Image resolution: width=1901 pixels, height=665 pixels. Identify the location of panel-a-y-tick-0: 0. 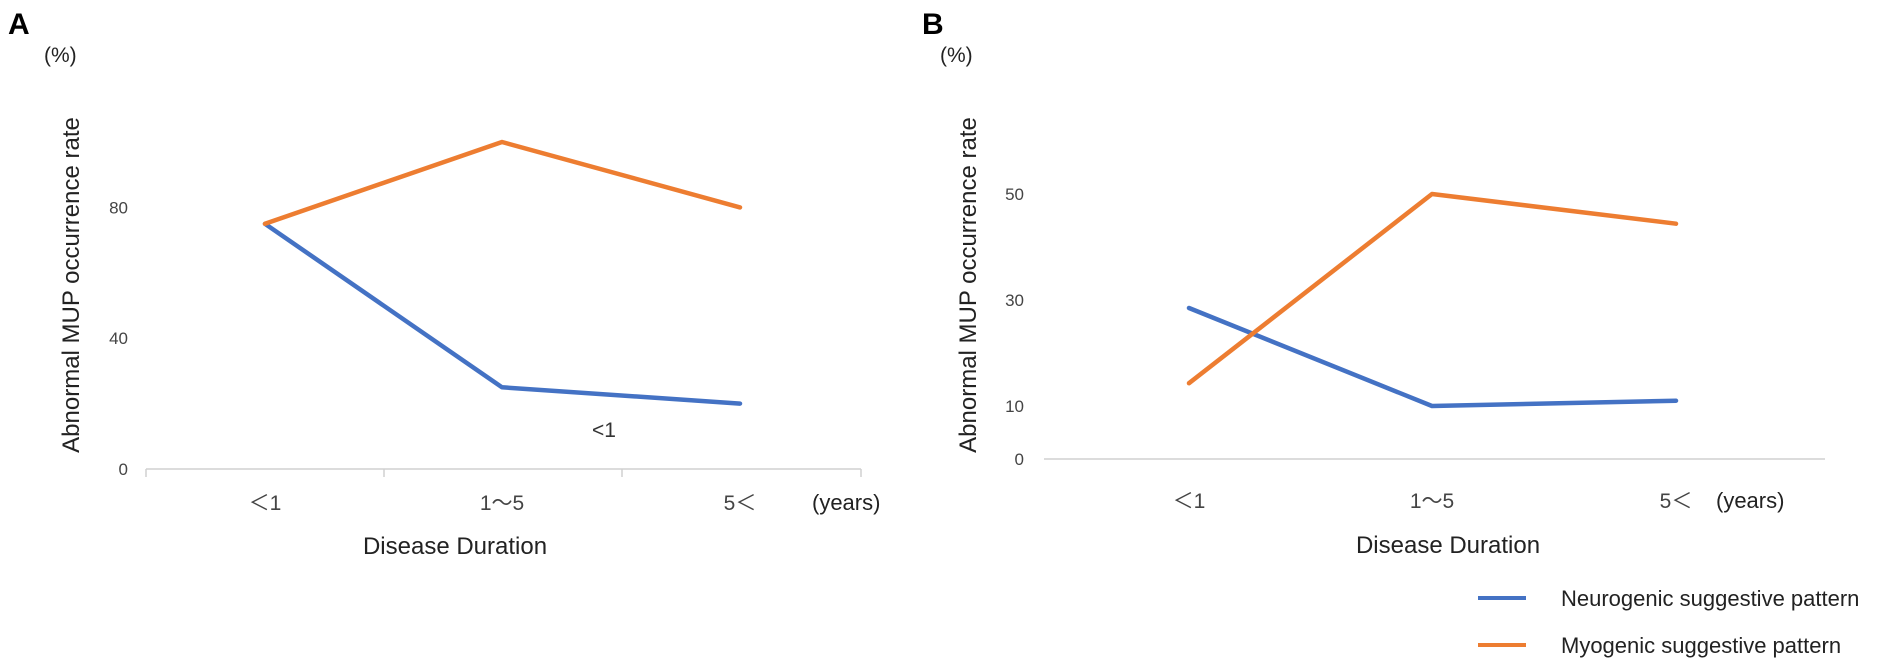
(123, 469).